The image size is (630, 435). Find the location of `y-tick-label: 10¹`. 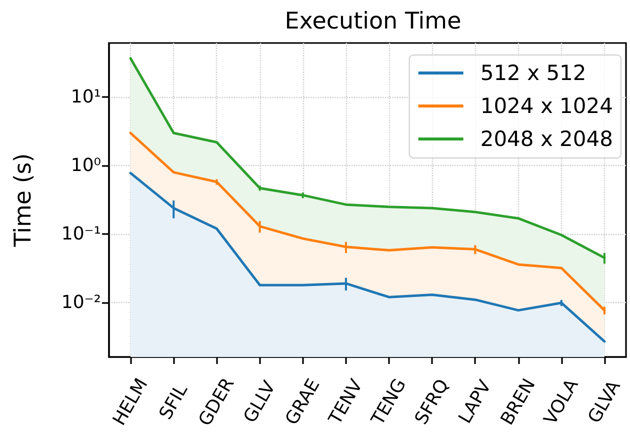

y-tick-label: 10¹ is located at coordinates (85, 97).